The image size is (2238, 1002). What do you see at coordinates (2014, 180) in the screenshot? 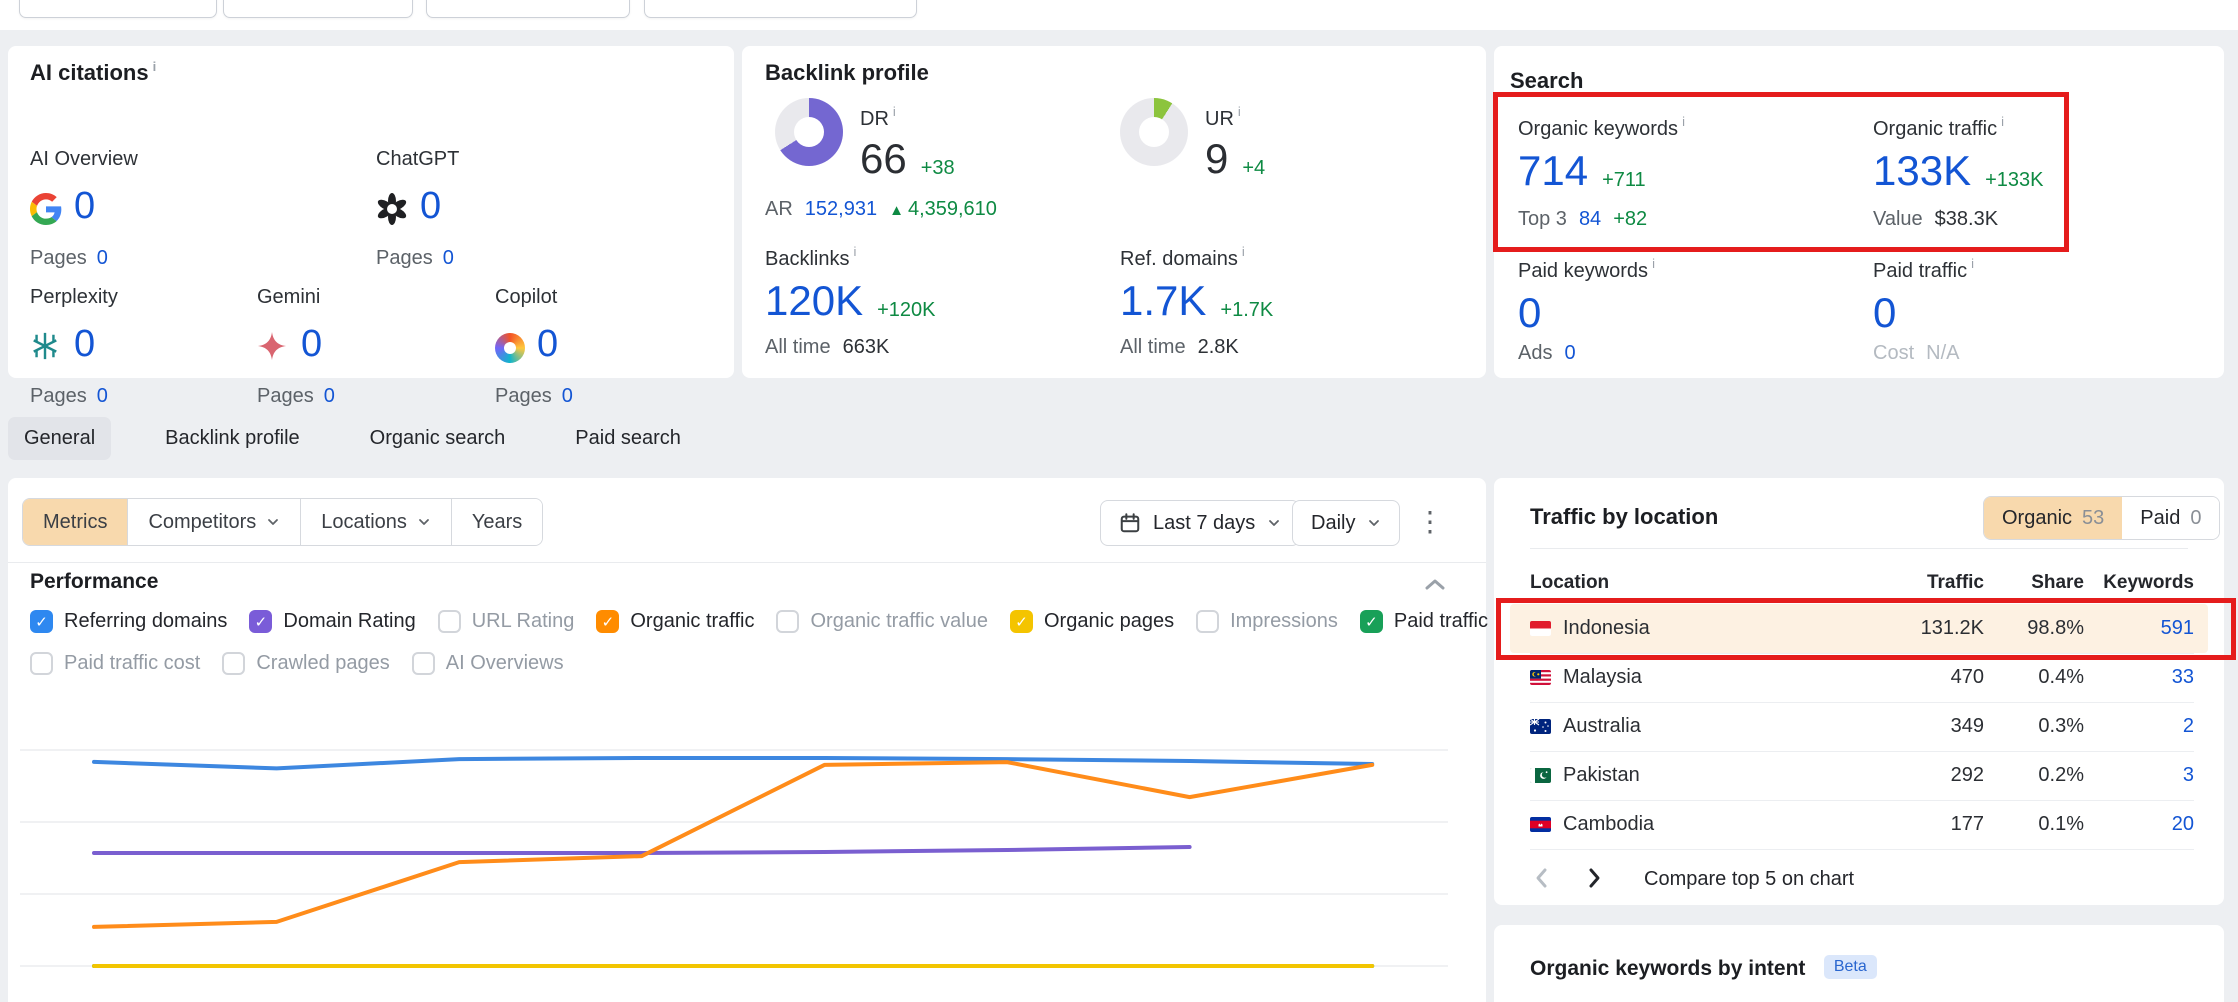
I see `organic-traffic-delta: +133K` at bounding box center [2014, 180].